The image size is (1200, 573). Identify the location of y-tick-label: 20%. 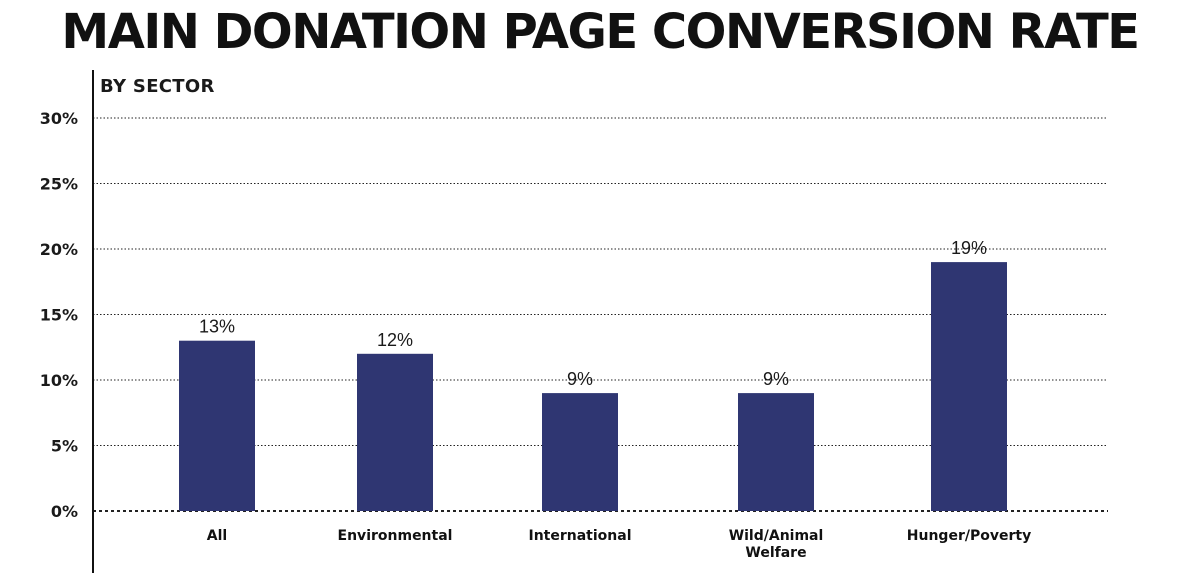
(59, 249).